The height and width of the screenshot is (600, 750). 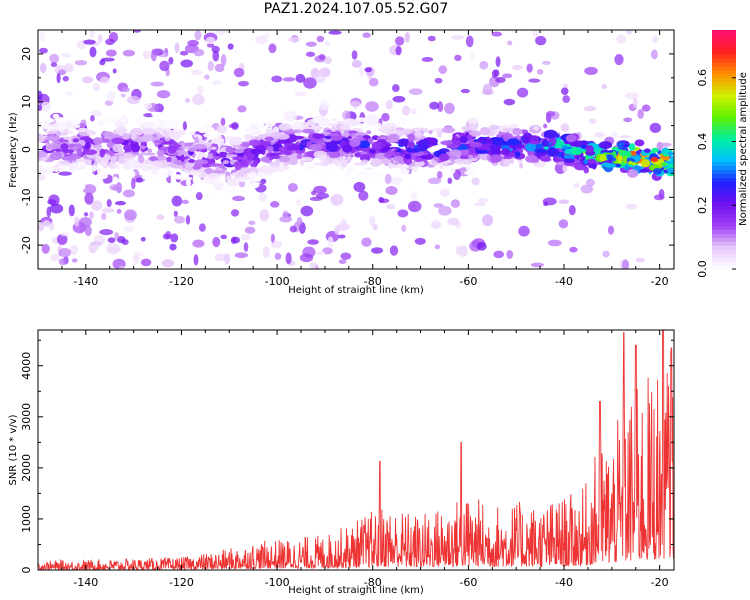 What do you see at coordinates (373, 281) in the screenshot?
I see `x-tick-label: -80` at bounding box center [373, 281].